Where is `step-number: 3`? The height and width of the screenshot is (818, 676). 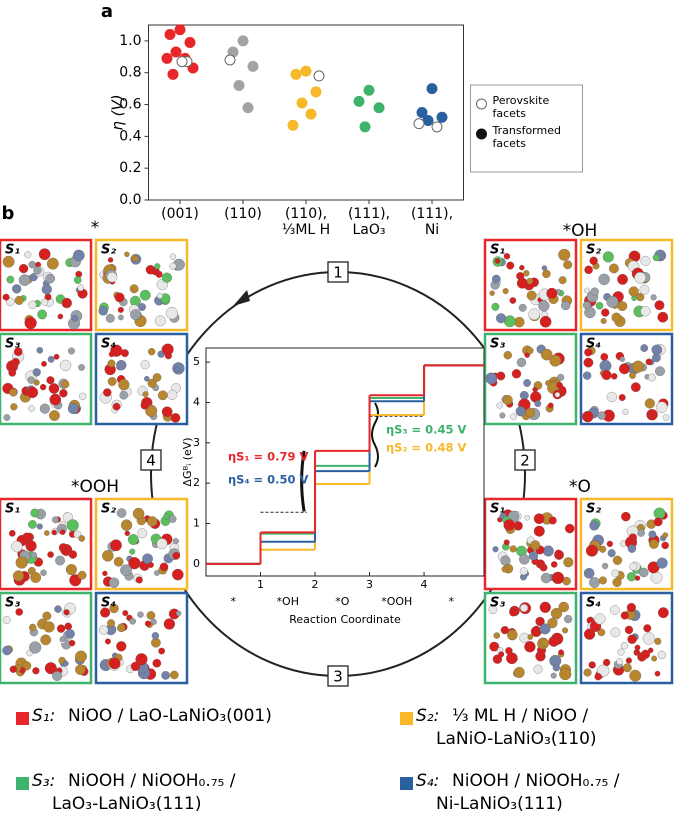
step-number: 3 is located at coordinates (338, 677).